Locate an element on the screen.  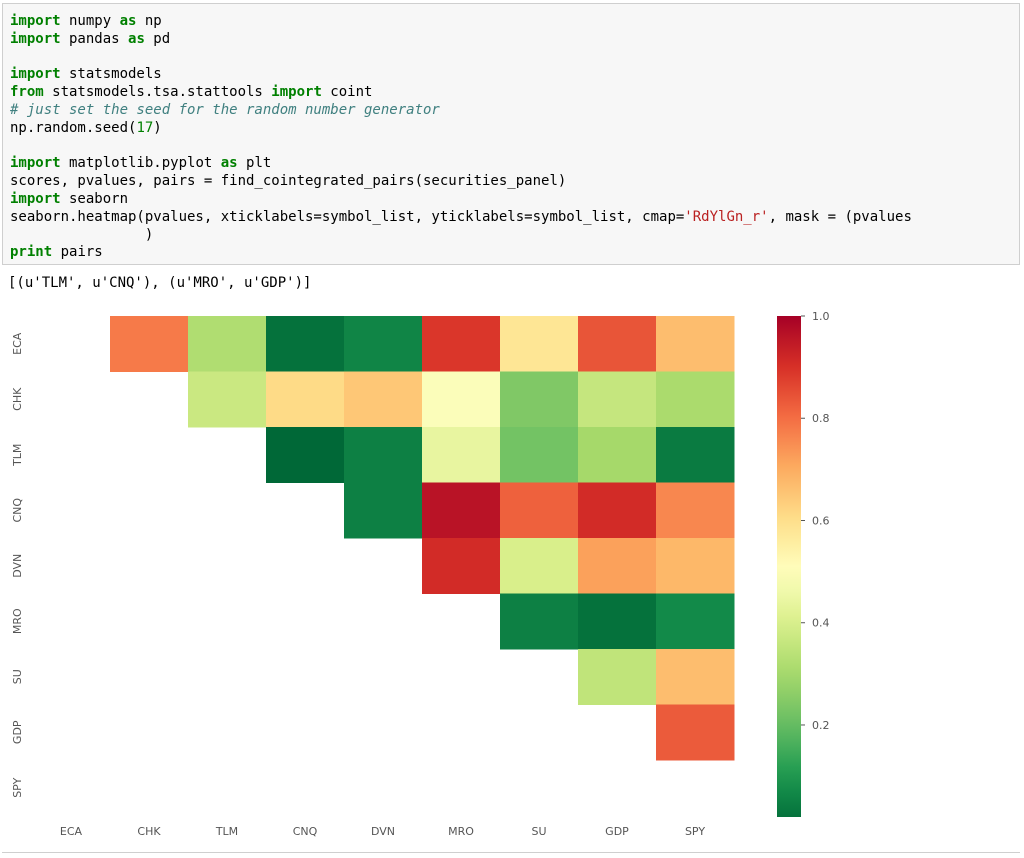
x-tick-label: CNQ is located at coordinates (305, 831).